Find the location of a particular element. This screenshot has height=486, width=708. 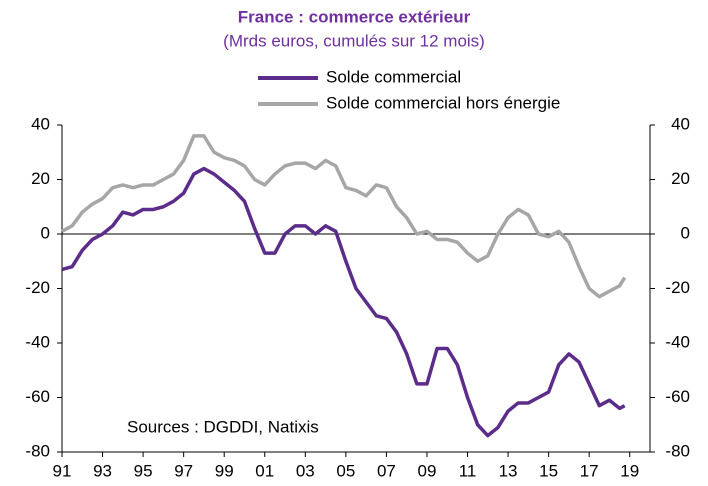

y2-tick-label: -40 is located at coordinates (677, 341).